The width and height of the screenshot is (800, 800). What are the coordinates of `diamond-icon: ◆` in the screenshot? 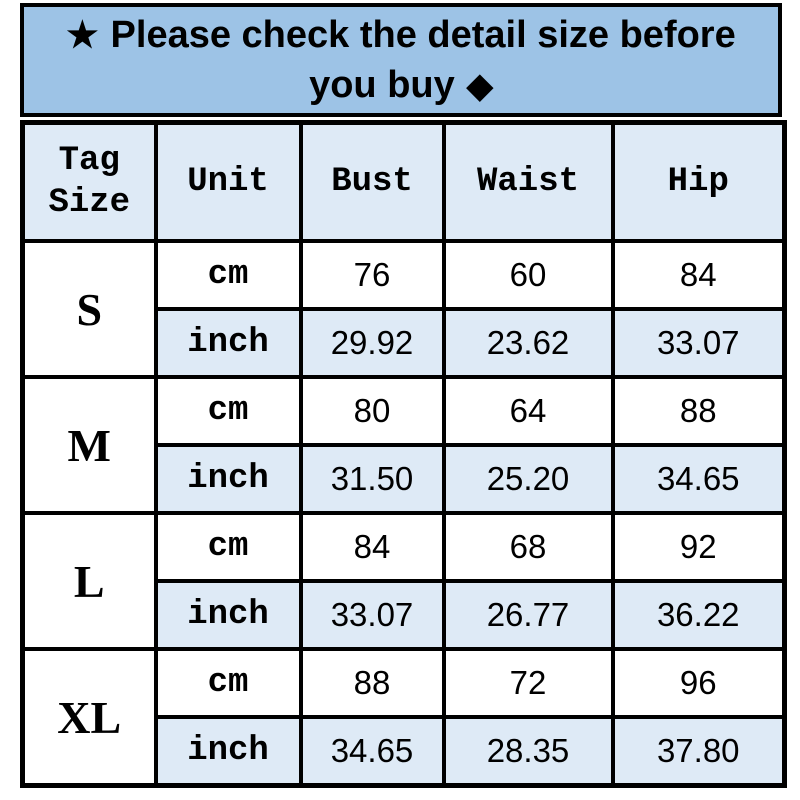 It's located at (479, 85).